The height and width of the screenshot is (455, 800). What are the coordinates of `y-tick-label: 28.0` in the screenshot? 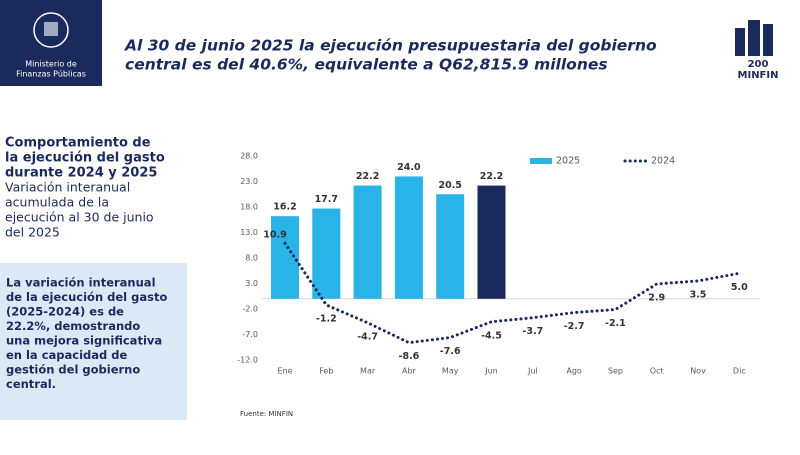 It's located at (249, 156).